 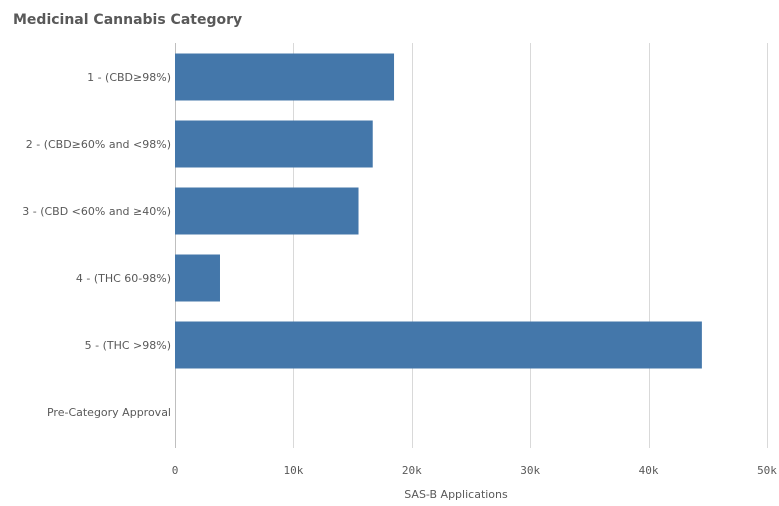 What do you see at coordinates (109, 412) in the screenshot?
I see `category-label: Pre-Category Approval` at bounding box center [109, 412].